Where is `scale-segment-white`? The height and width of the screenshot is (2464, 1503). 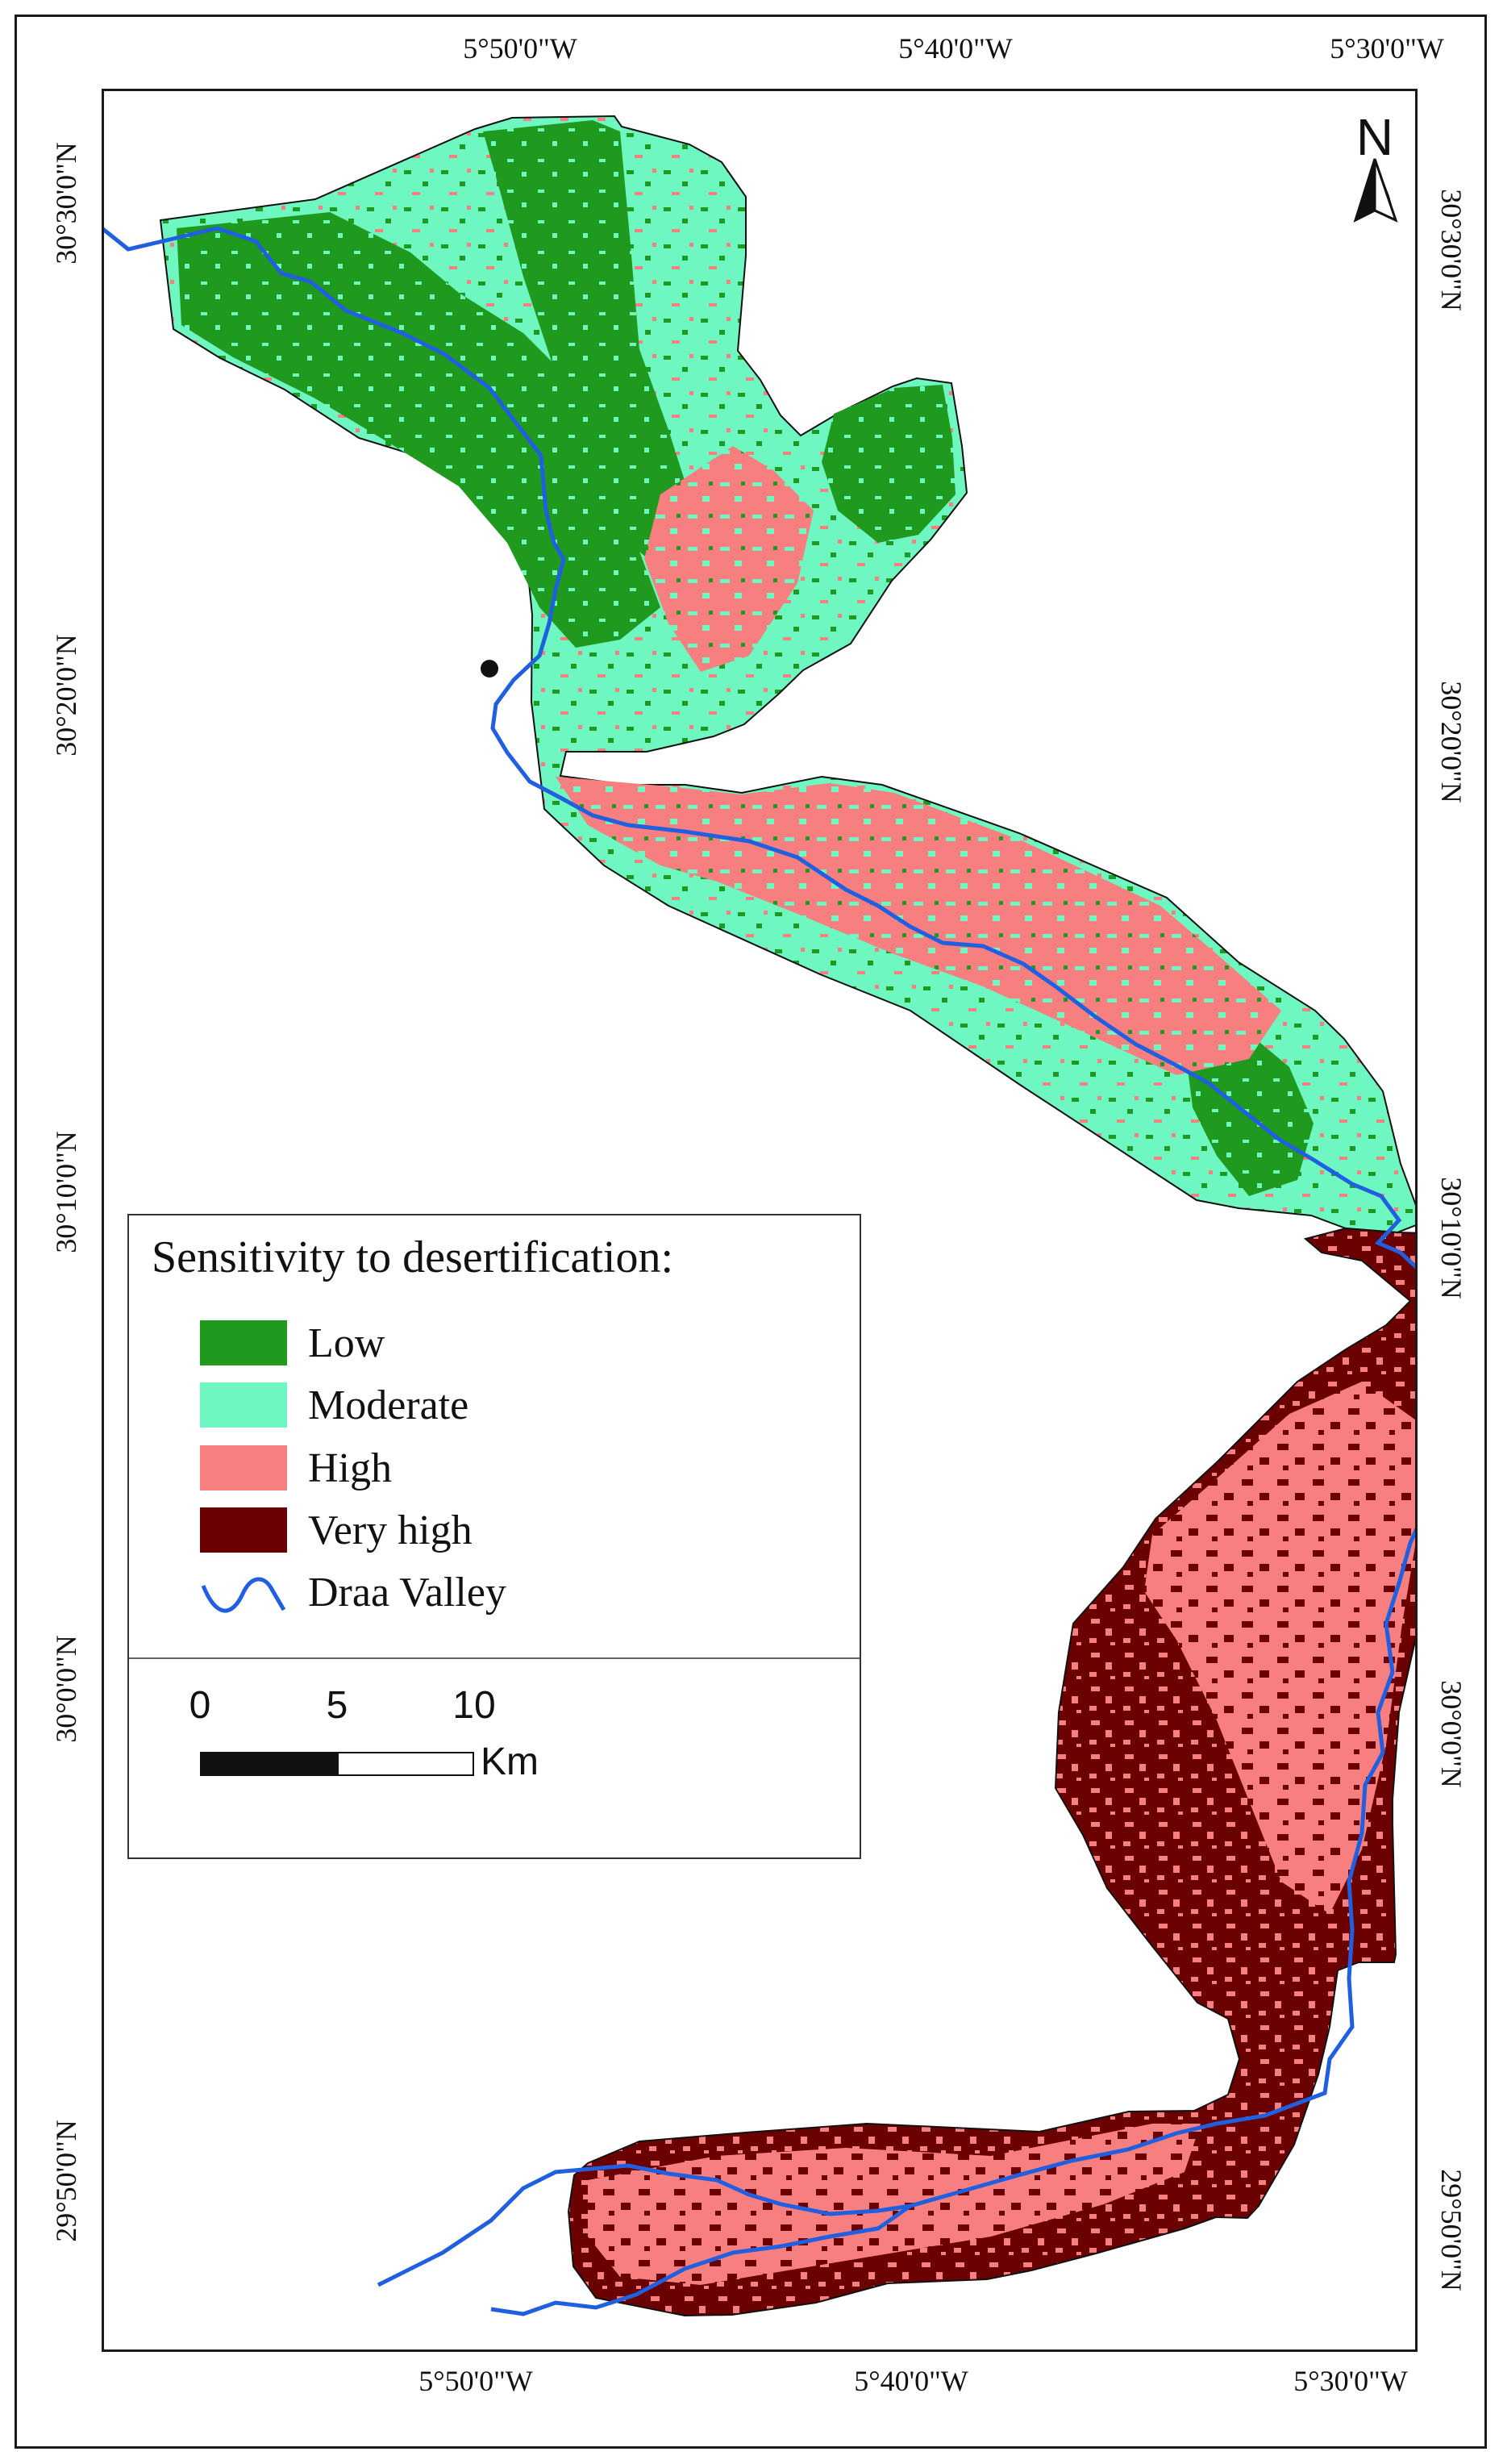 scale-segment-white is located at coordinates (405, 1764).